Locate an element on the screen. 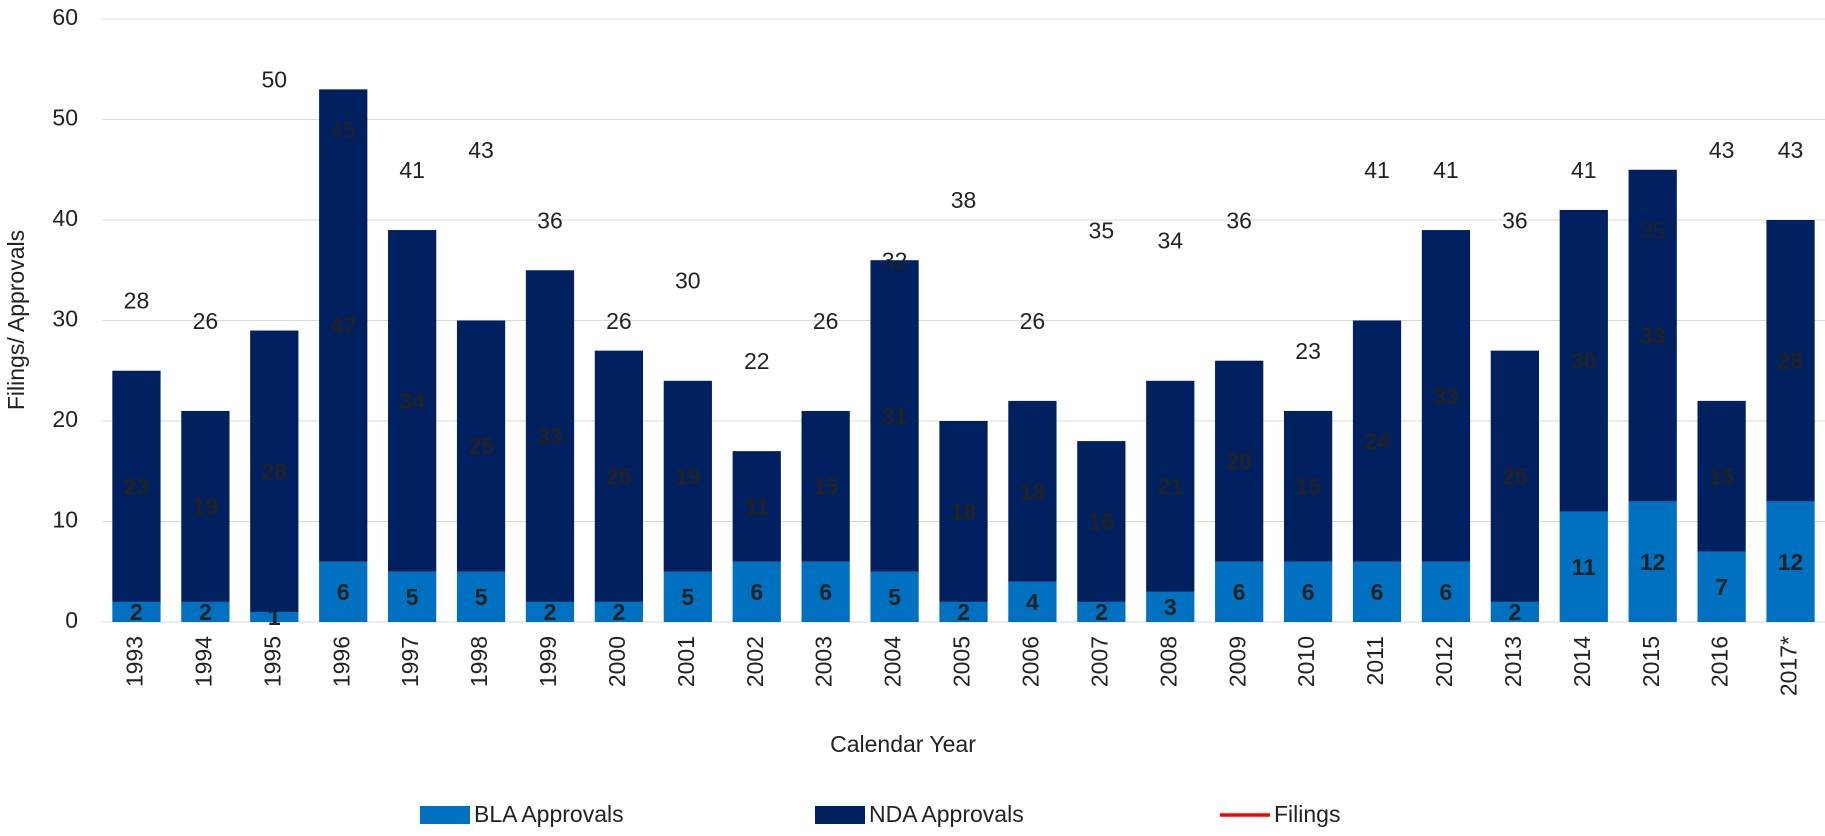  x-tick-label: 2016 is located at coordinates (1720, 661).